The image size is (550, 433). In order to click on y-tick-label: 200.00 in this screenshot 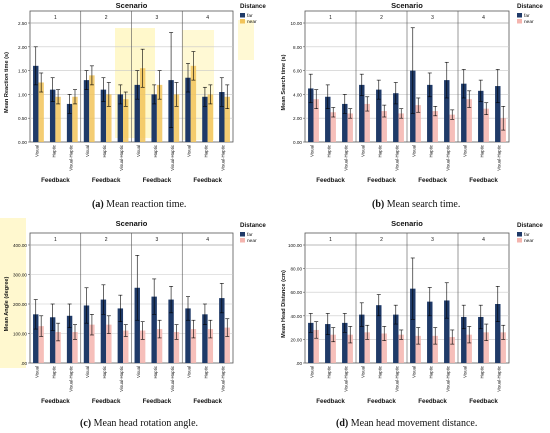, I will do `click(20, 304)`.